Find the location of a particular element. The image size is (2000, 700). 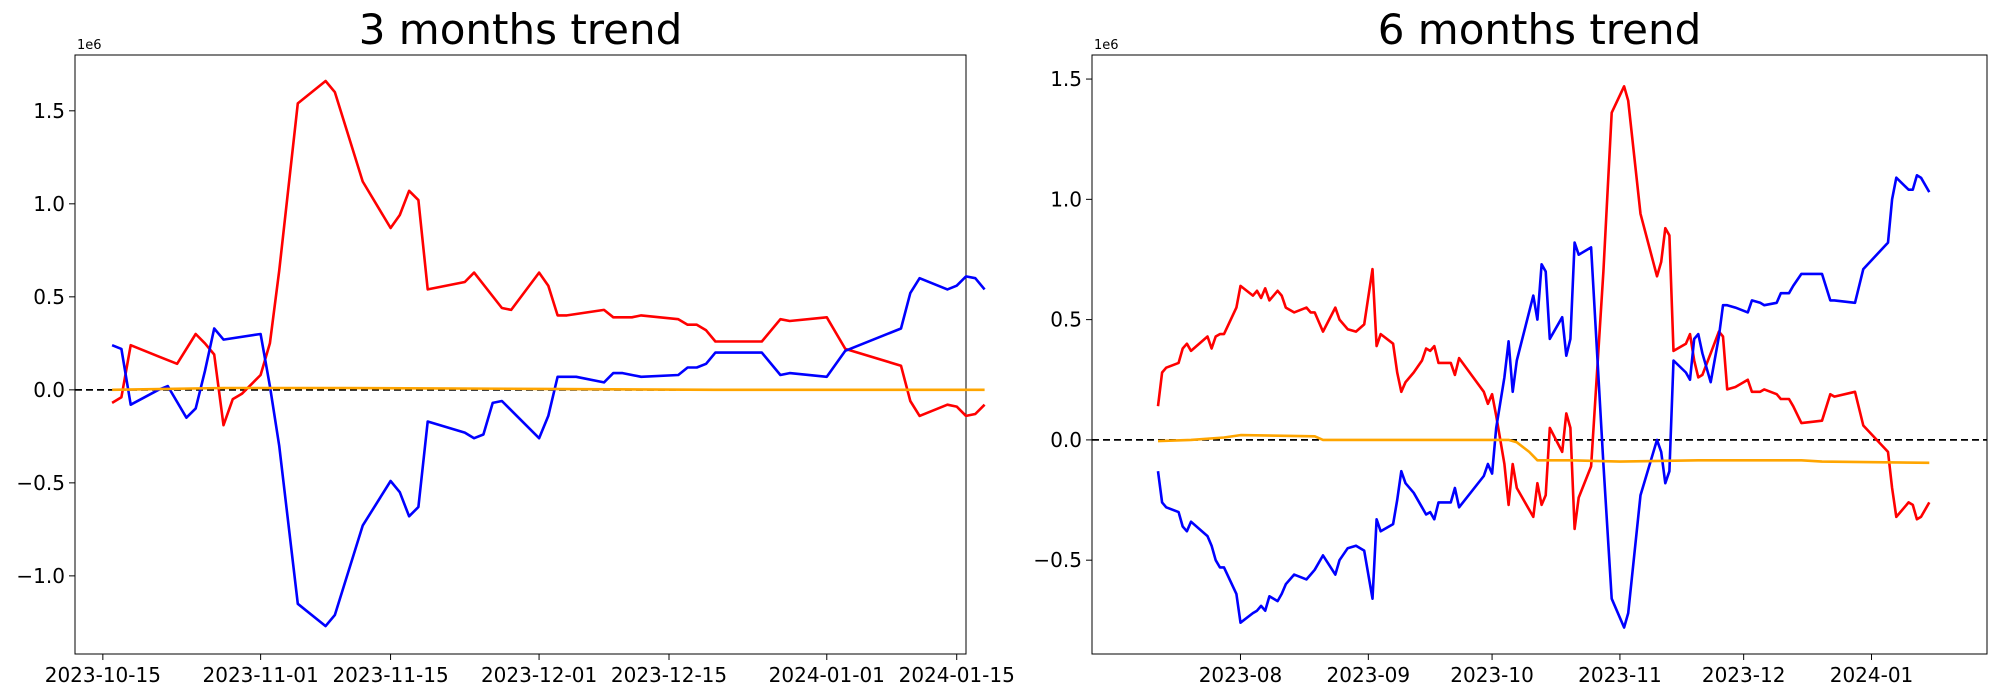

x-tick-label: 2023-11-15 is located at coordinates (390, 675).